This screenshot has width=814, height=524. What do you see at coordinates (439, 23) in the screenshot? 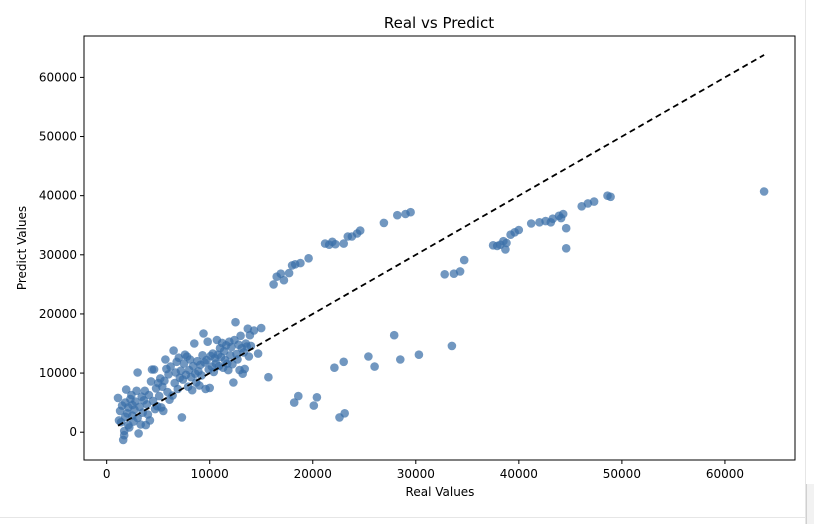
I see `chart-title: Real vs Predict` at bounding box center [439, 23].